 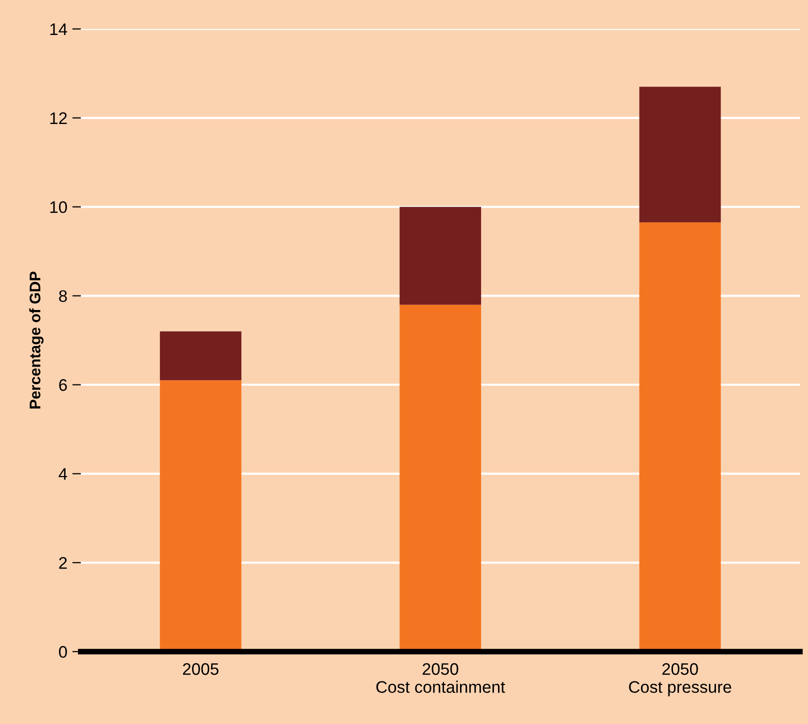 I want to click on x-tick-label: 2005, so click(x=200, y=669).